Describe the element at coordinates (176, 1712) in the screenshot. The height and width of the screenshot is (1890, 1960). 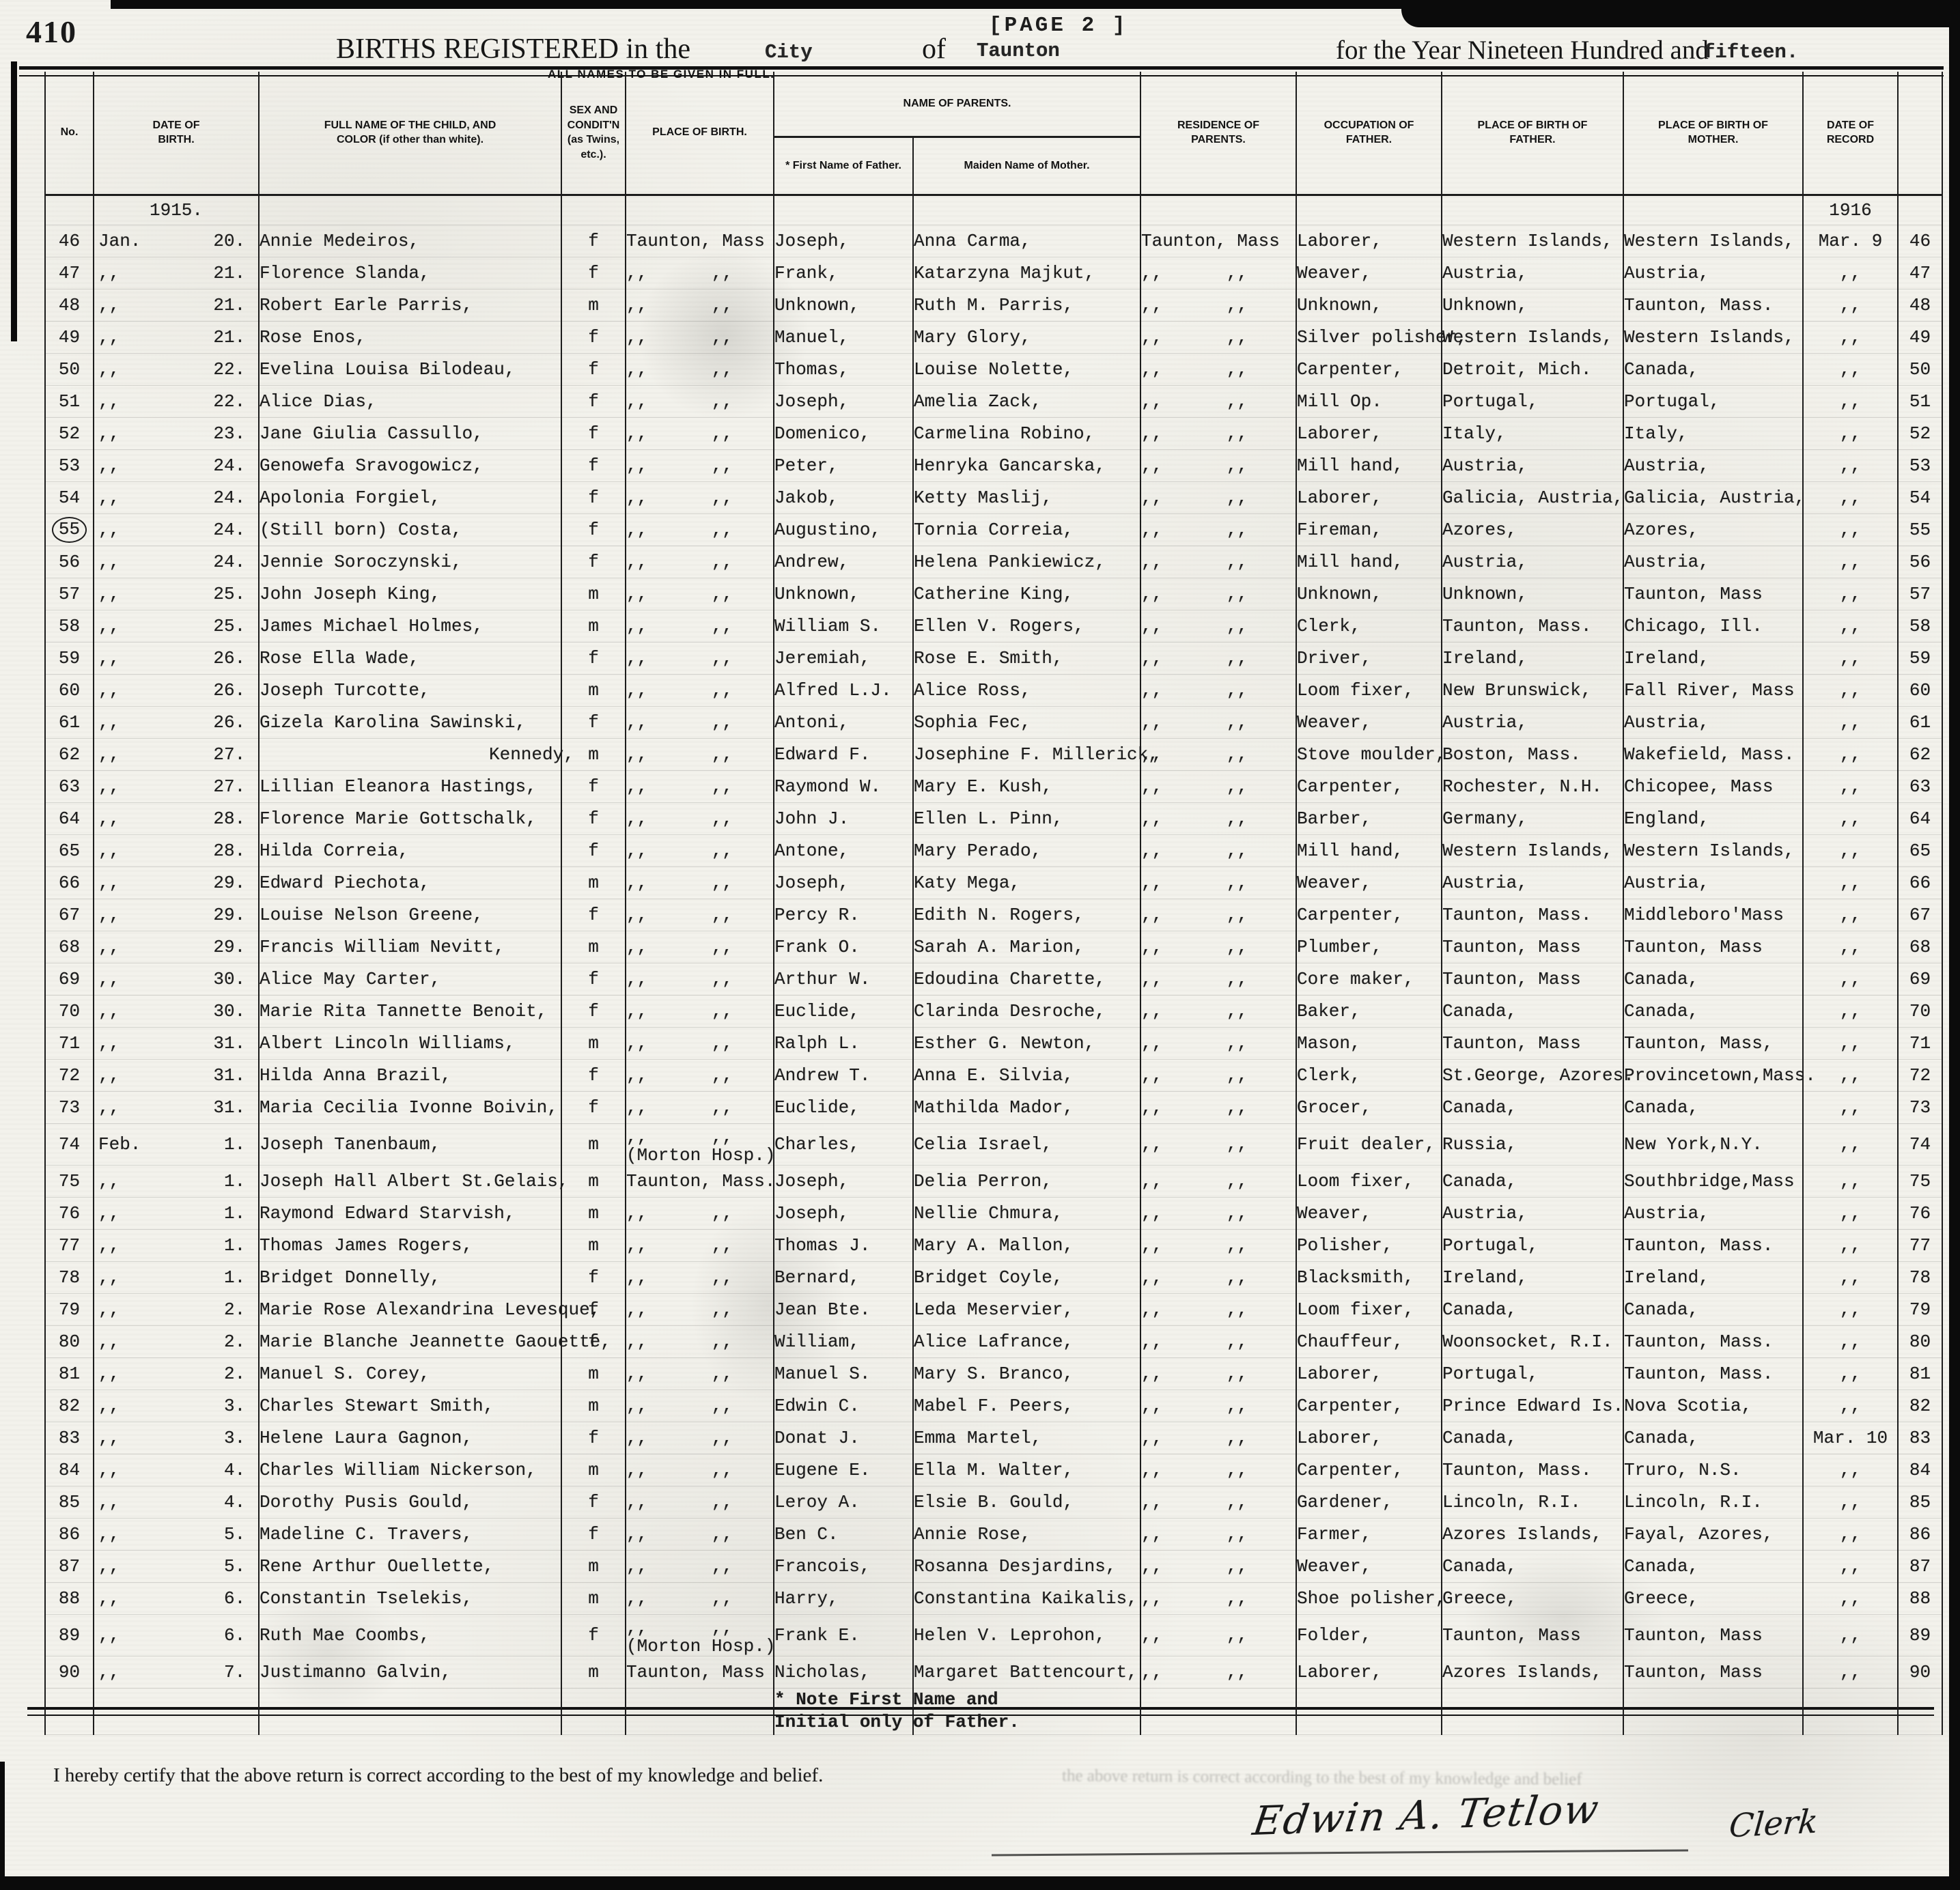
I see `cell-birth-date` at that location.